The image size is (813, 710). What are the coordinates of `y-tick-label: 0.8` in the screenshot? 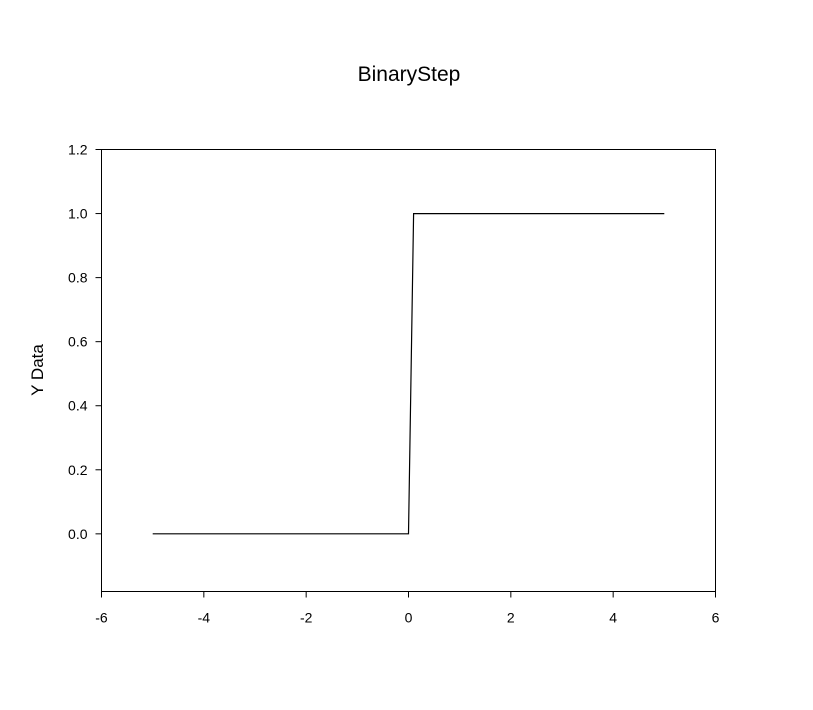 It's located at (78, 278).